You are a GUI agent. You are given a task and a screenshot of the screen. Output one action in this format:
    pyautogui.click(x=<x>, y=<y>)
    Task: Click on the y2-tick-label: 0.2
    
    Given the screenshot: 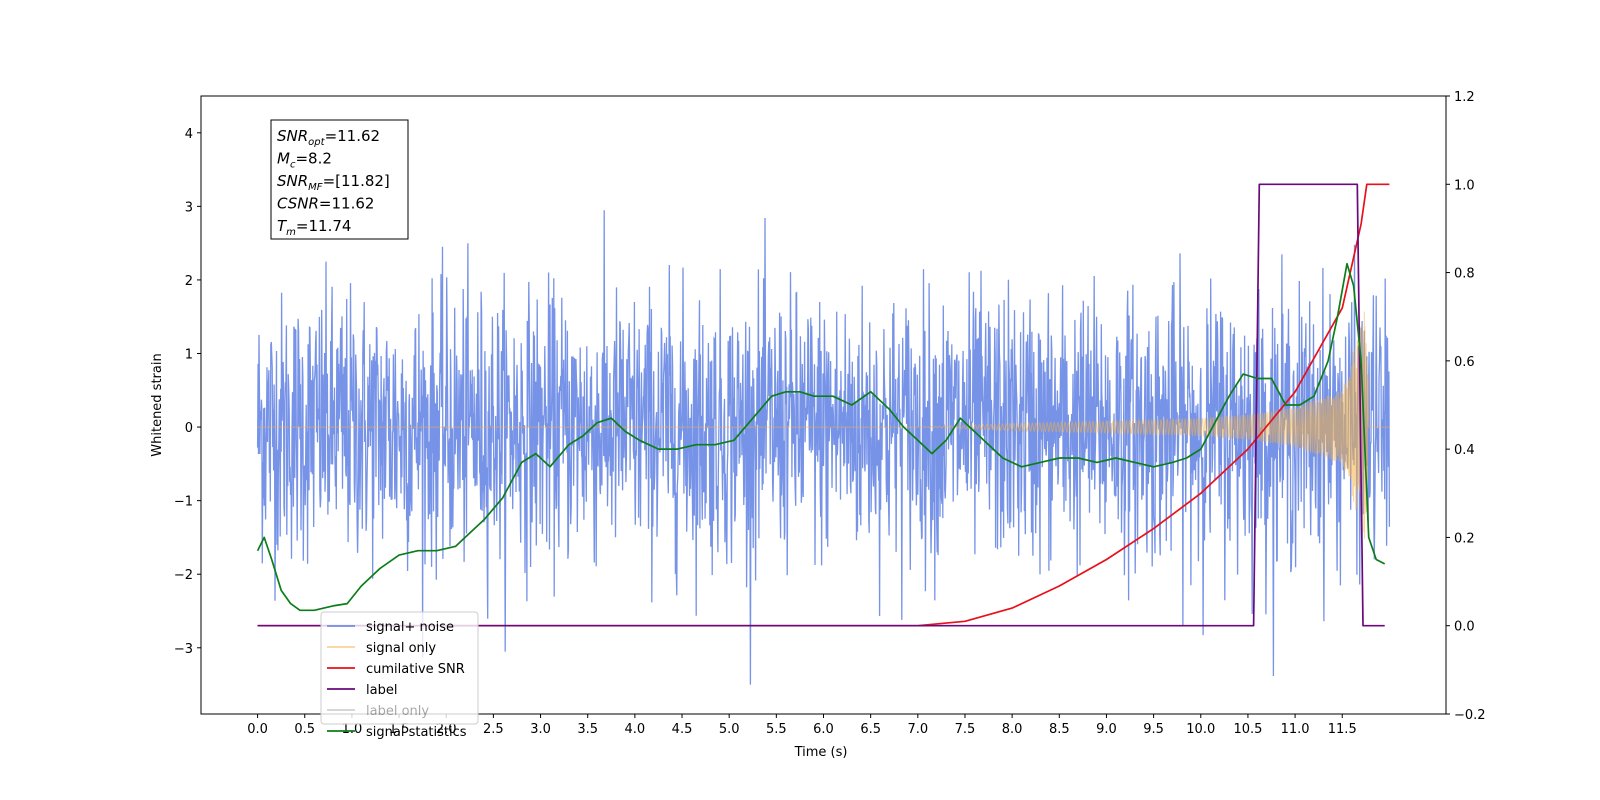 What is the action you would take?
    pyautogui.click(x=1464, y=538)
    